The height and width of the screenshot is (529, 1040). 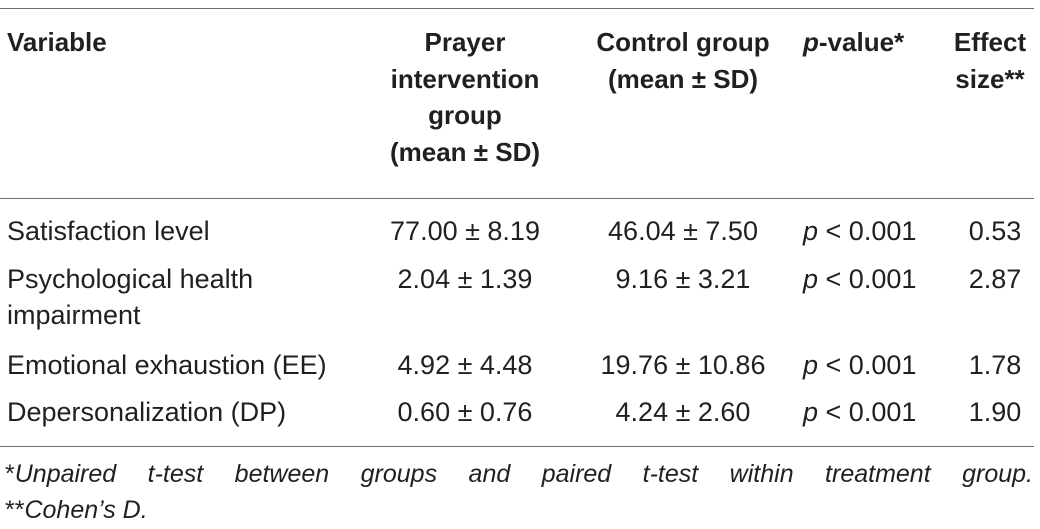 What do you see at coordinates (683, 231) in the screenshot?
I see `row-control-value: 46.04 ± 7.50` at bounding box center [683, 231].